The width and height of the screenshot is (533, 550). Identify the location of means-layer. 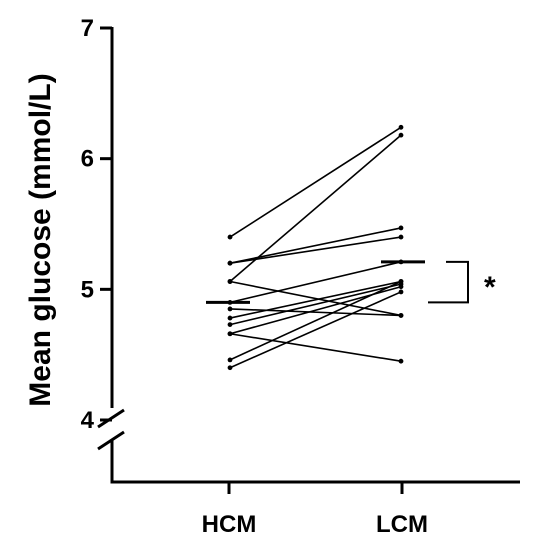
(315, 282).